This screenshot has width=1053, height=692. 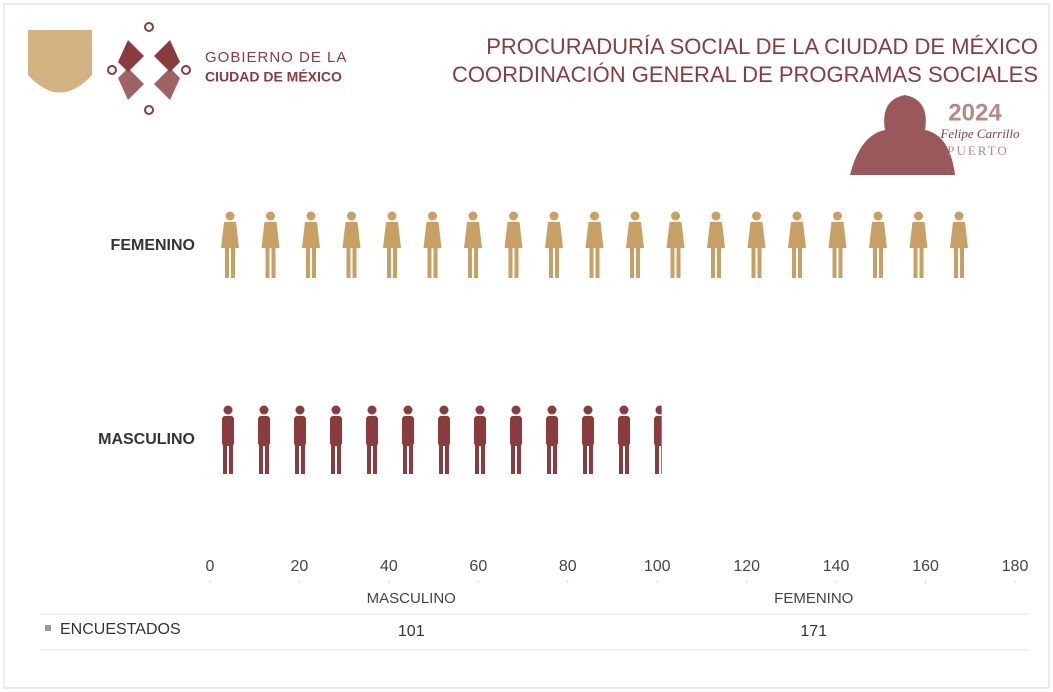 What do you see at coordinates (925, 566) in the screenshot?
I see `x-tick-label: 160` at bounding box center [925, 566].